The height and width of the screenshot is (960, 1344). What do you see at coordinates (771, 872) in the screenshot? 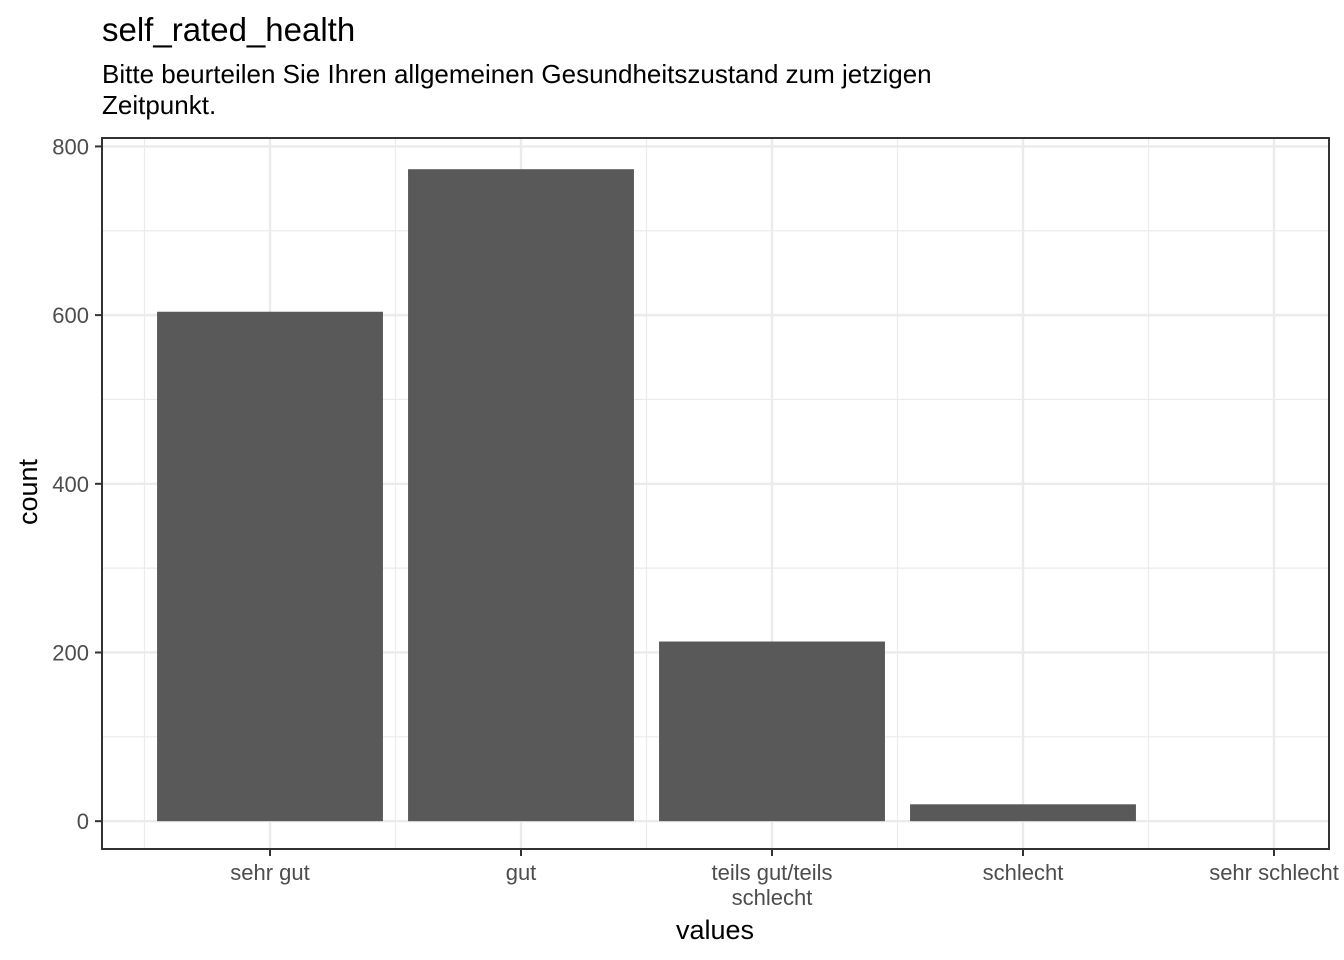
I see `x-tick-label-line: teils gut/teils` at bounding box center [771, 872].